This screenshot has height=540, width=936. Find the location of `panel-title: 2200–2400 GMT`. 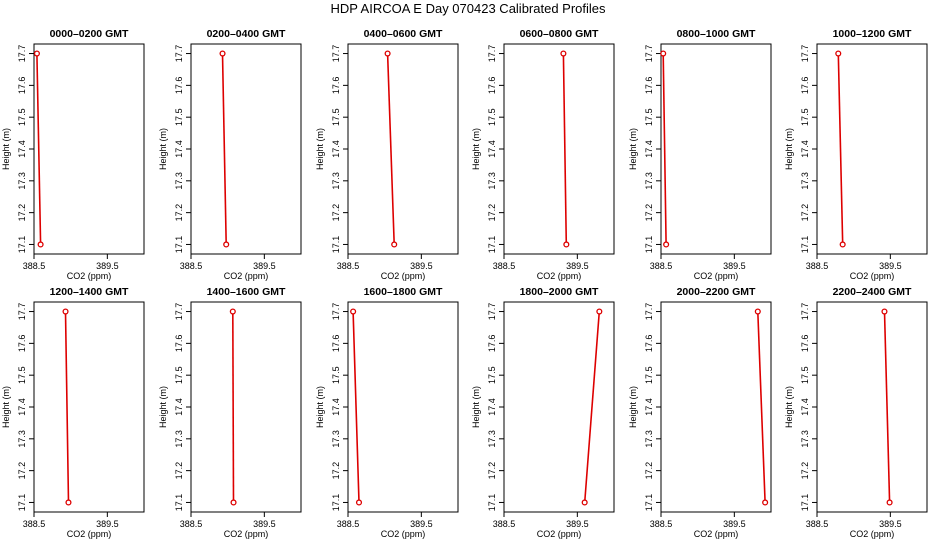

panel-title: 2200–2400 GMT is located at coordinates (872, 292).